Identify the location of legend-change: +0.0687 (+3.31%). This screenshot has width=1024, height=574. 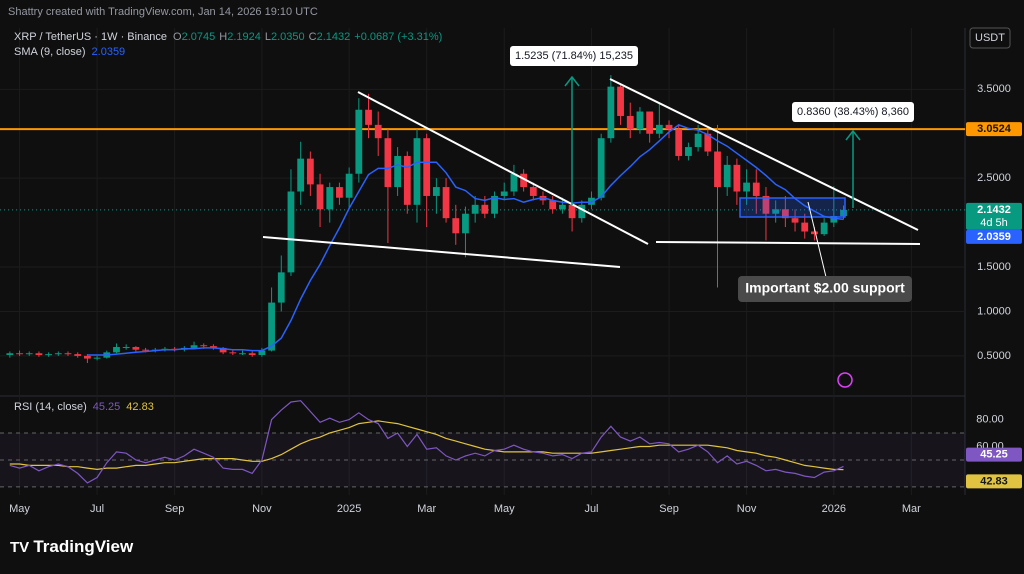
(398, 37).